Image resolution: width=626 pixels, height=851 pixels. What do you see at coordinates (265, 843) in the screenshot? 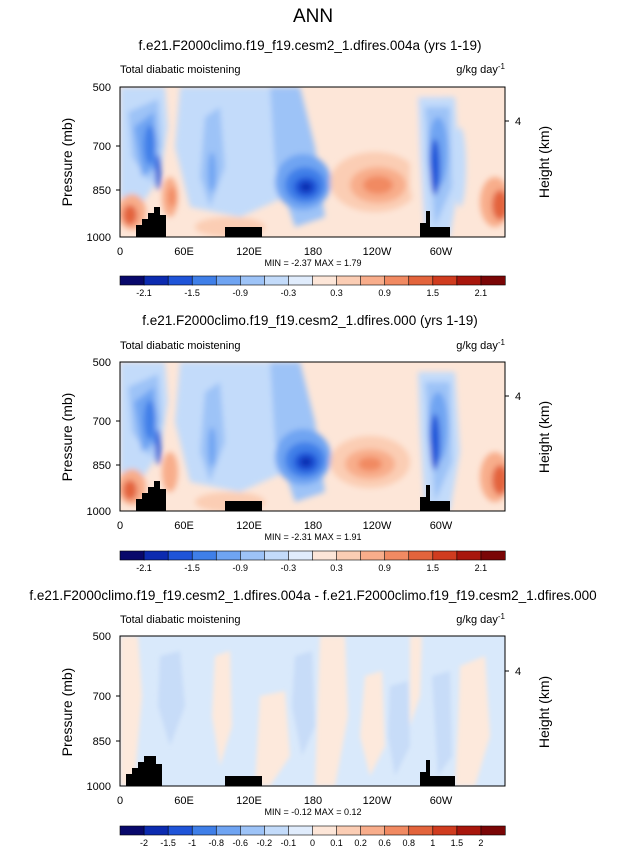
I see `colorbar-tick-label: -0.2` at bounding box center [265, 843].